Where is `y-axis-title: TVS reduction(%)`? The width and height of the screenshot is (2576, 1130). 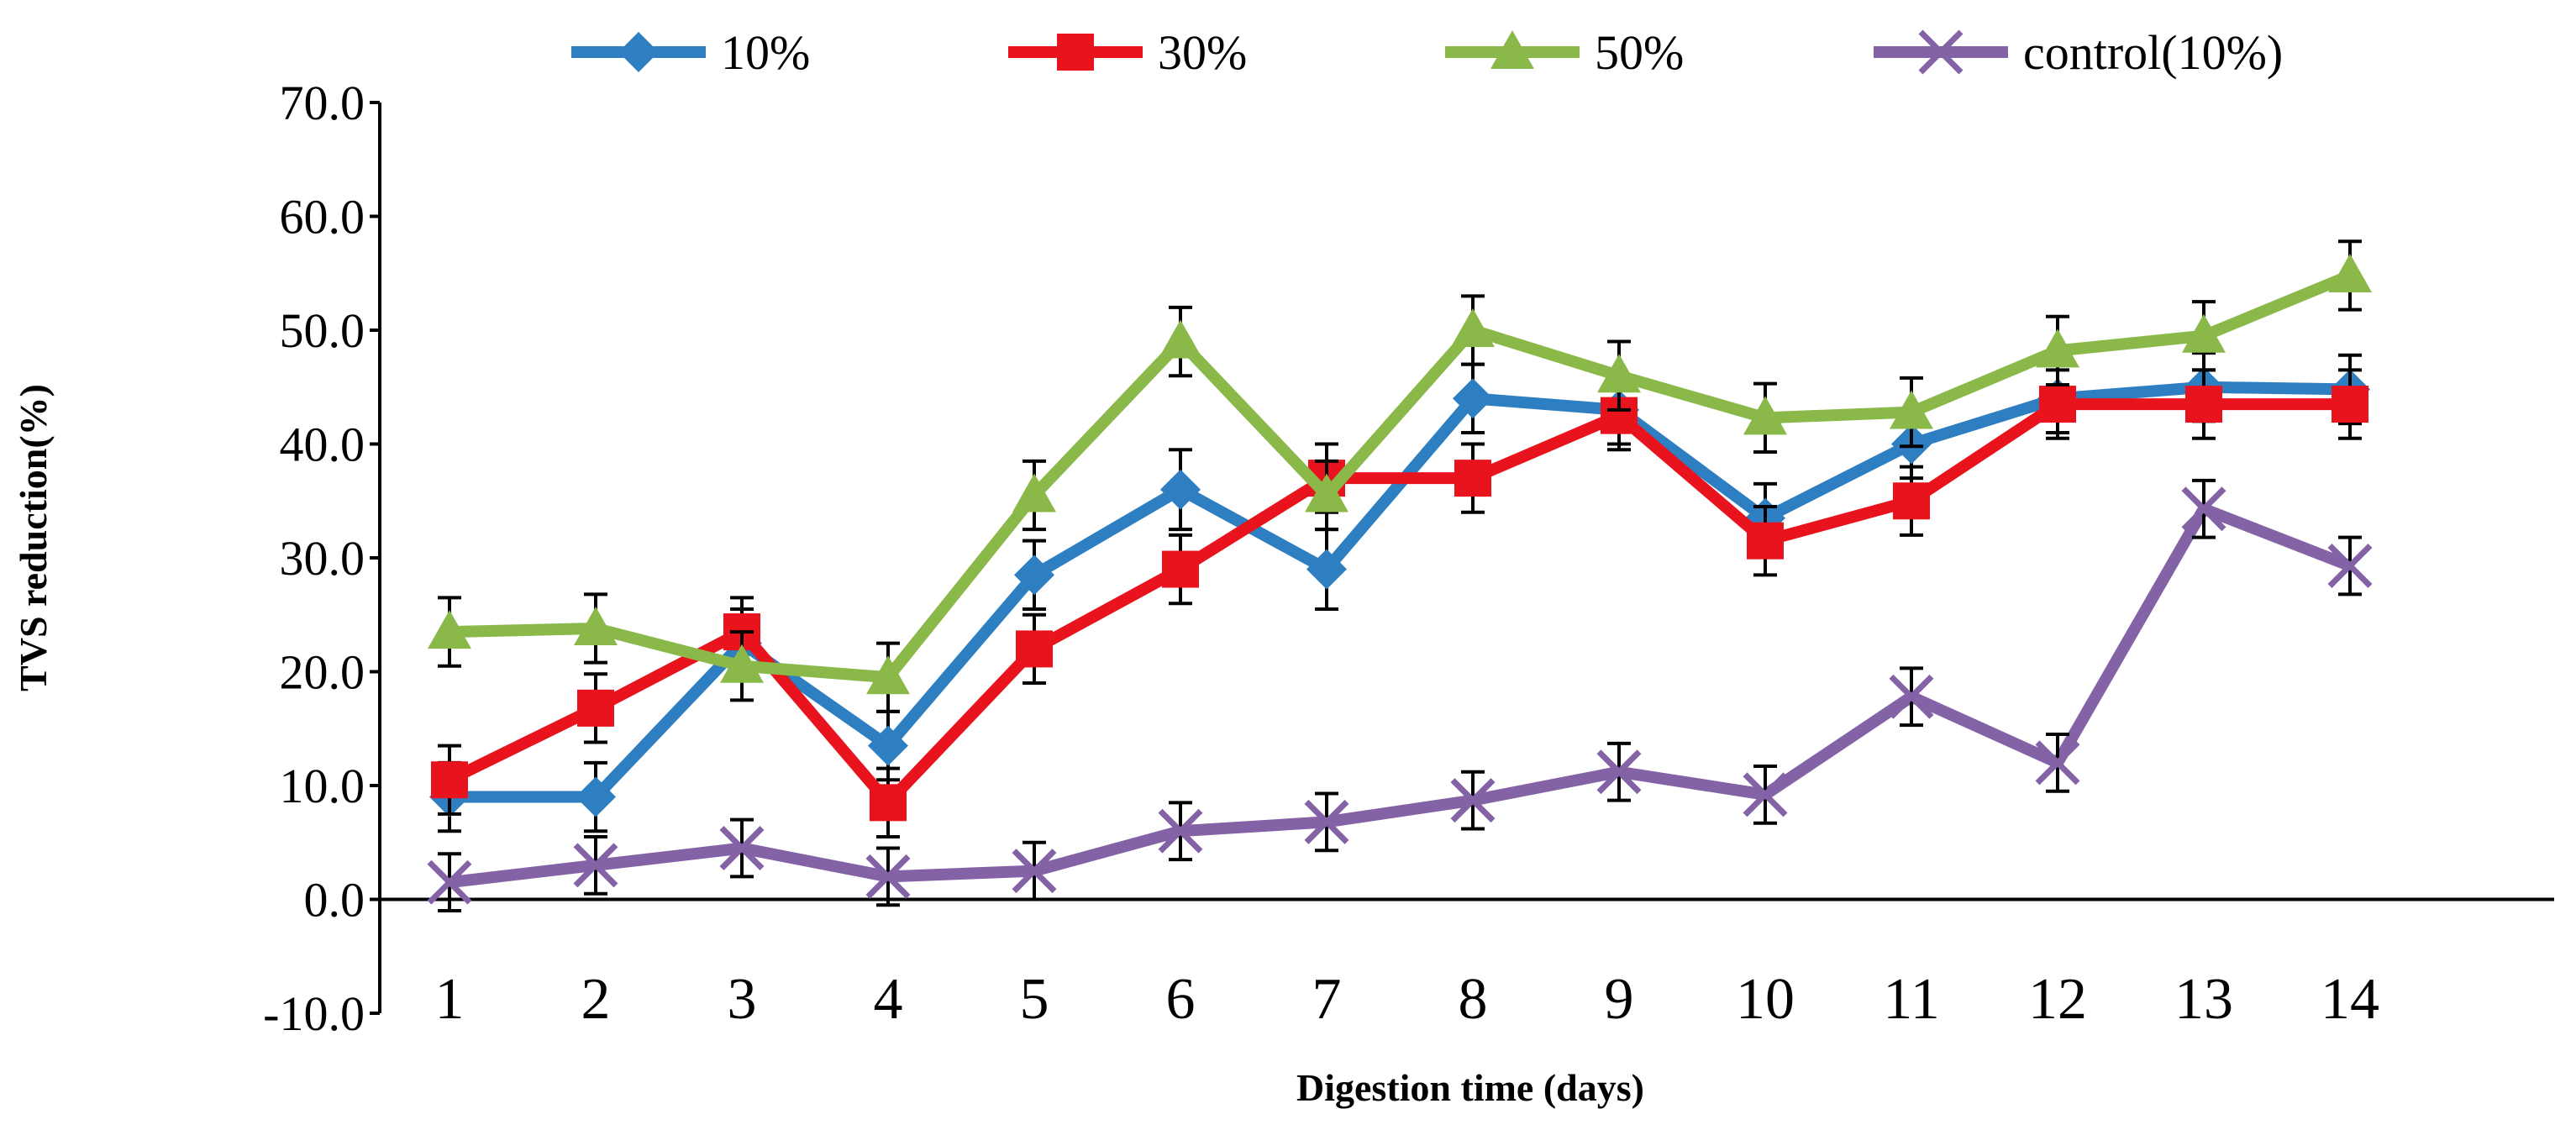
y-axis-title: TVS reduction(%) is located at coordinates (33, 537).